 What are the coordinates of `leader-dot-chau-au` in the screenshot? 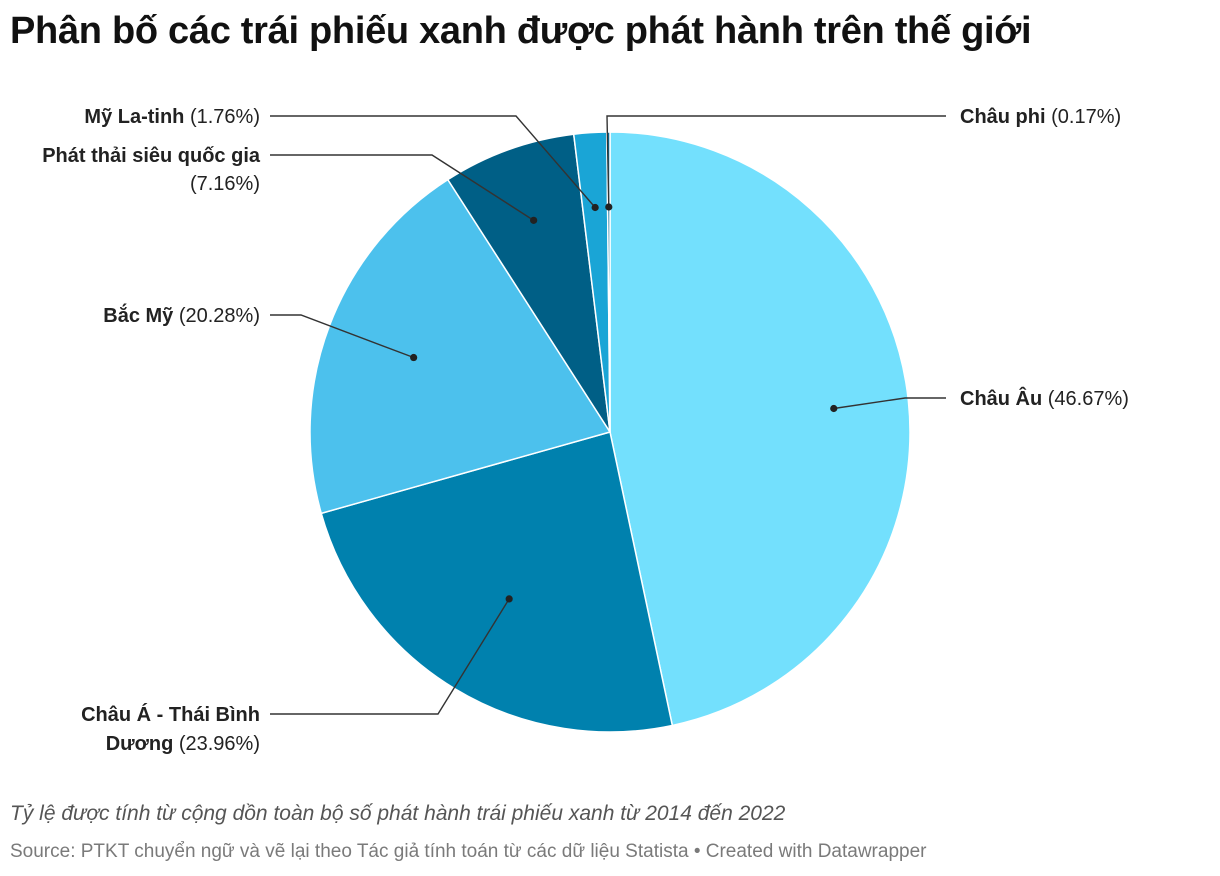 It's located at (834, 408).